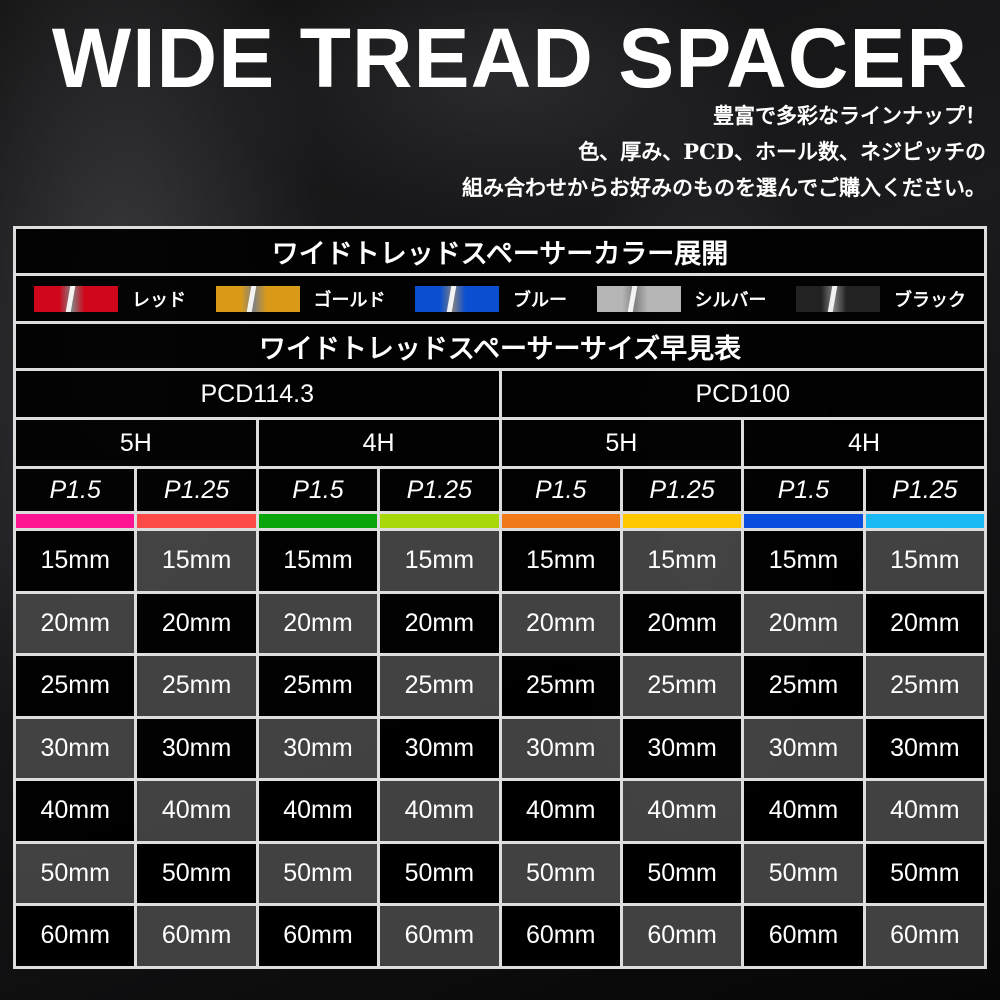  What do you see at coordinates (540, 299) in the screenshot?
I see `color-label: ブルー` at bounding box center [540, 299].